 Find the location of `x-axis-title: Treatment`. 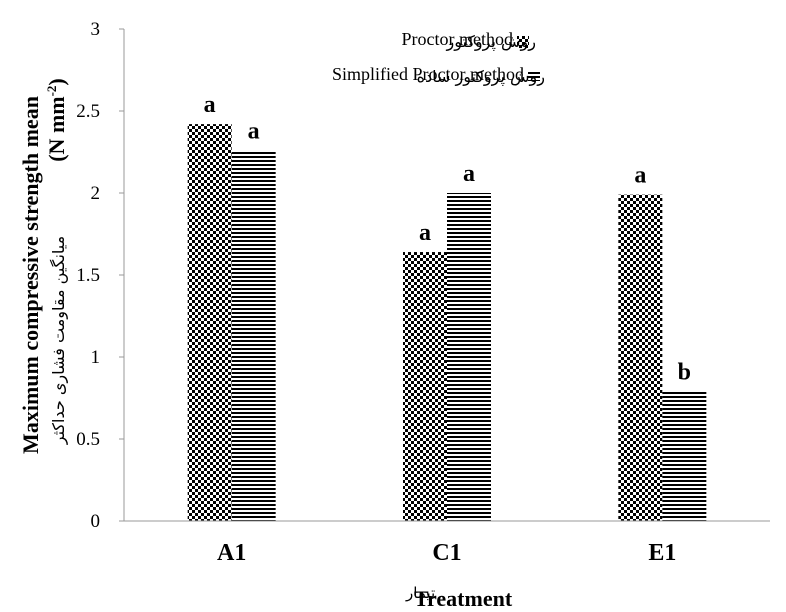

x-axis-title: Treatment is located at coordinates (463, 598).